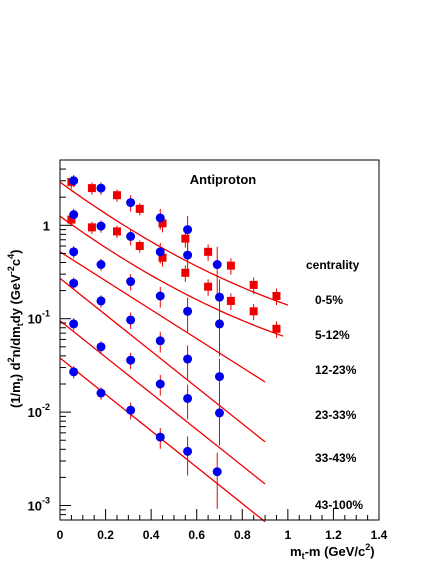  I want to click on legend-label-3: 23-33%, so click(336, 415).